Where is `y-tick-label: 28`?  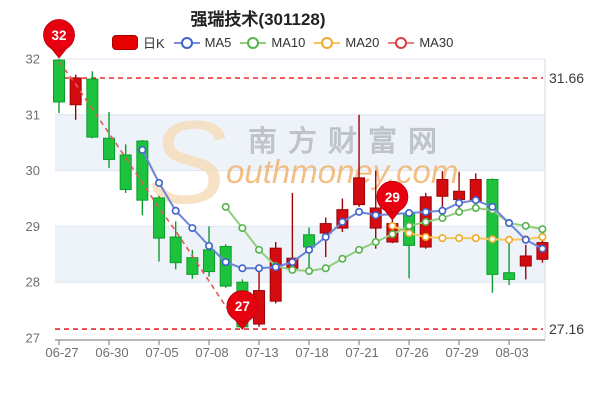
y-tick-label: 28 is located at coordinates (33, 282).